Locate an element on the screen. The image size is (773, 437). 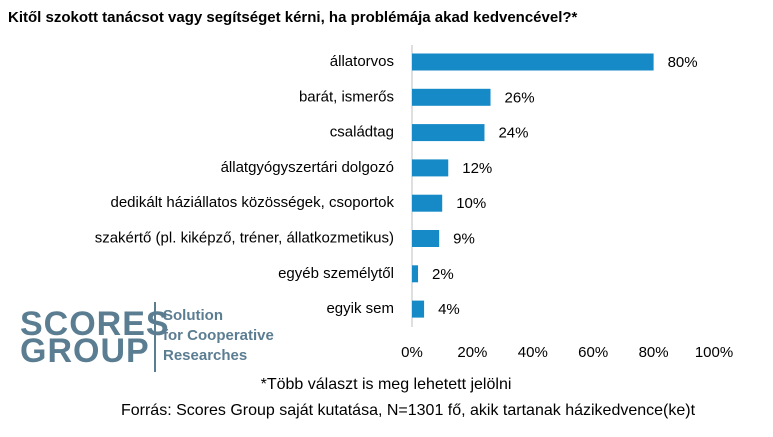
x-tick-label: 60% is located at coordinates (593, 352).